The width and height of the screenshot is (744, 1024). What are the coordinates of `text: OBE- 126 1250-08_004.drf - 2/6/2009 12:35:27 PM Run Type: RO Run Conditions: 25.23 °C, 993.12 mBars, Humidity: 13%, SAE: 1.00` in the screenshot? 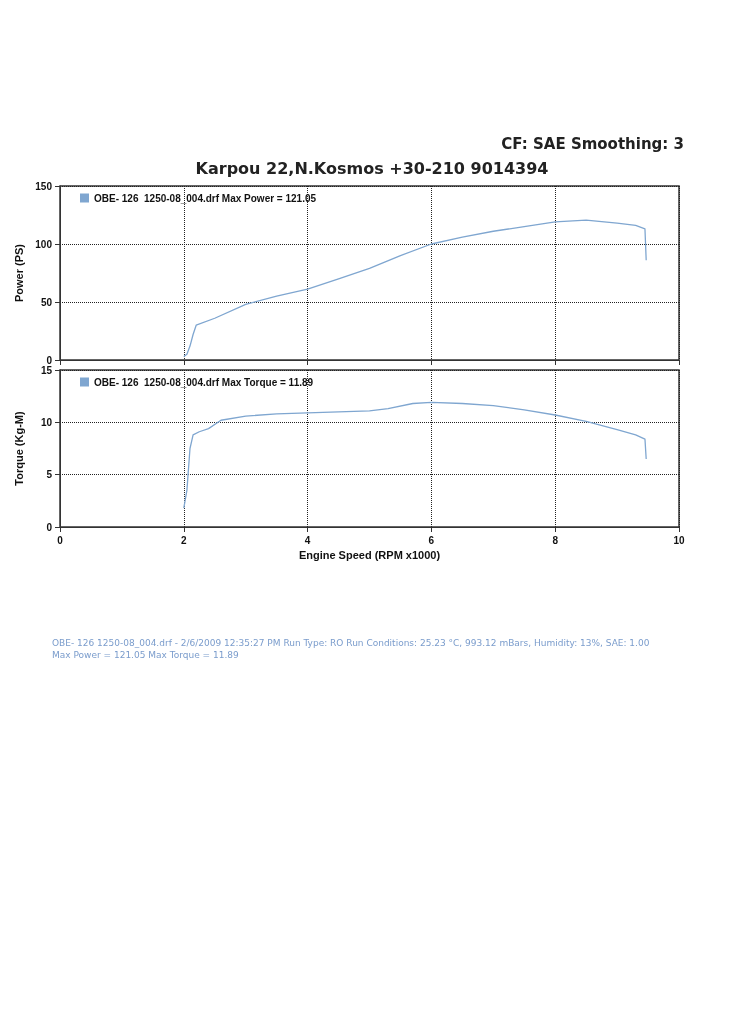 It's located at (351, 643).